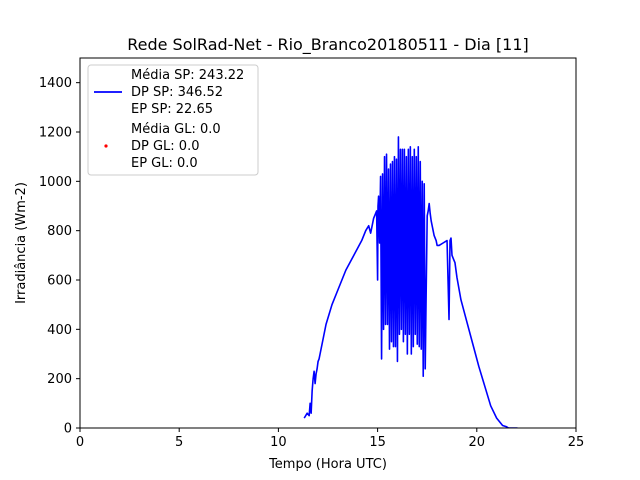  I want to click on legend-gl-ep: EP GL: 0.0, so click(164, 163).